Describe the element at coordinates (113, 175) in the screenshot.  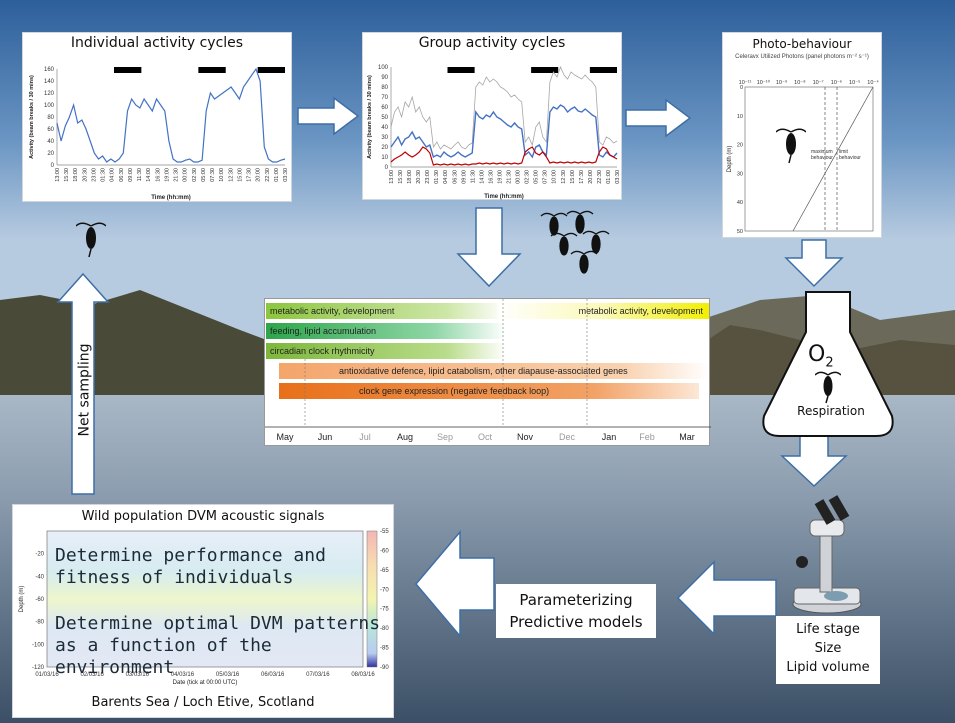
I see `x-tick-label: 04:00` at that location.